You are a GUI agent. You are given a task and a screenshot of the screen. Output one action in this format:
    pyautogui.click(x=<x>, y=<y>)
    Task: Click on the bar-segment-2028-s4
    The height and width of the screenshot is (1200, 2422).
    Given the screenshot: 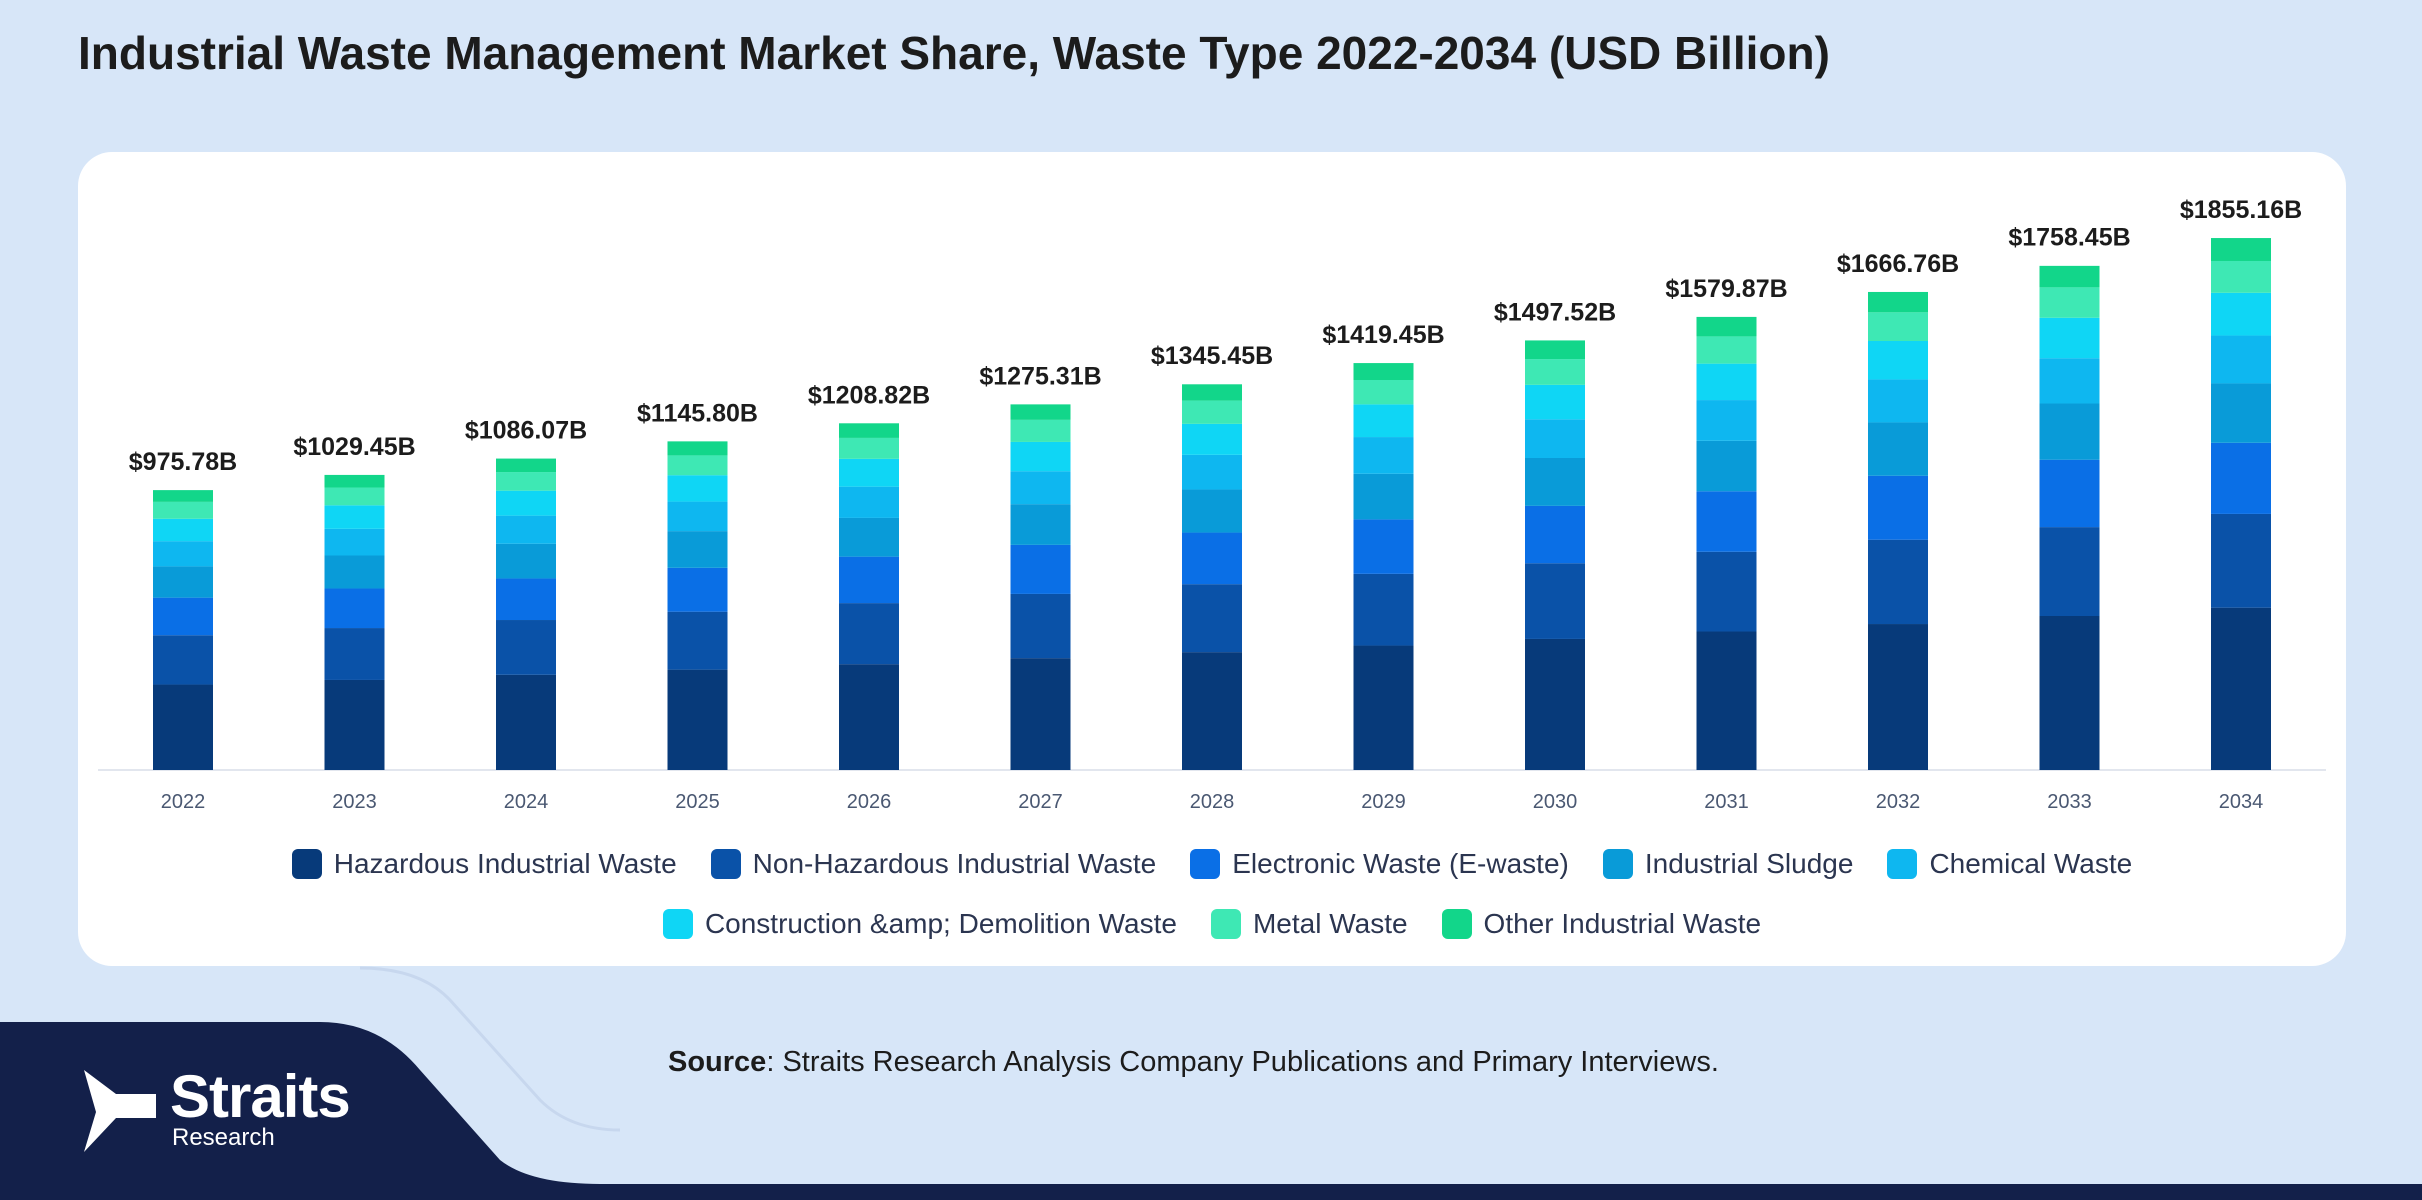 What is the action you would take?
    pyautogui.click(x=1212, y=472)
    